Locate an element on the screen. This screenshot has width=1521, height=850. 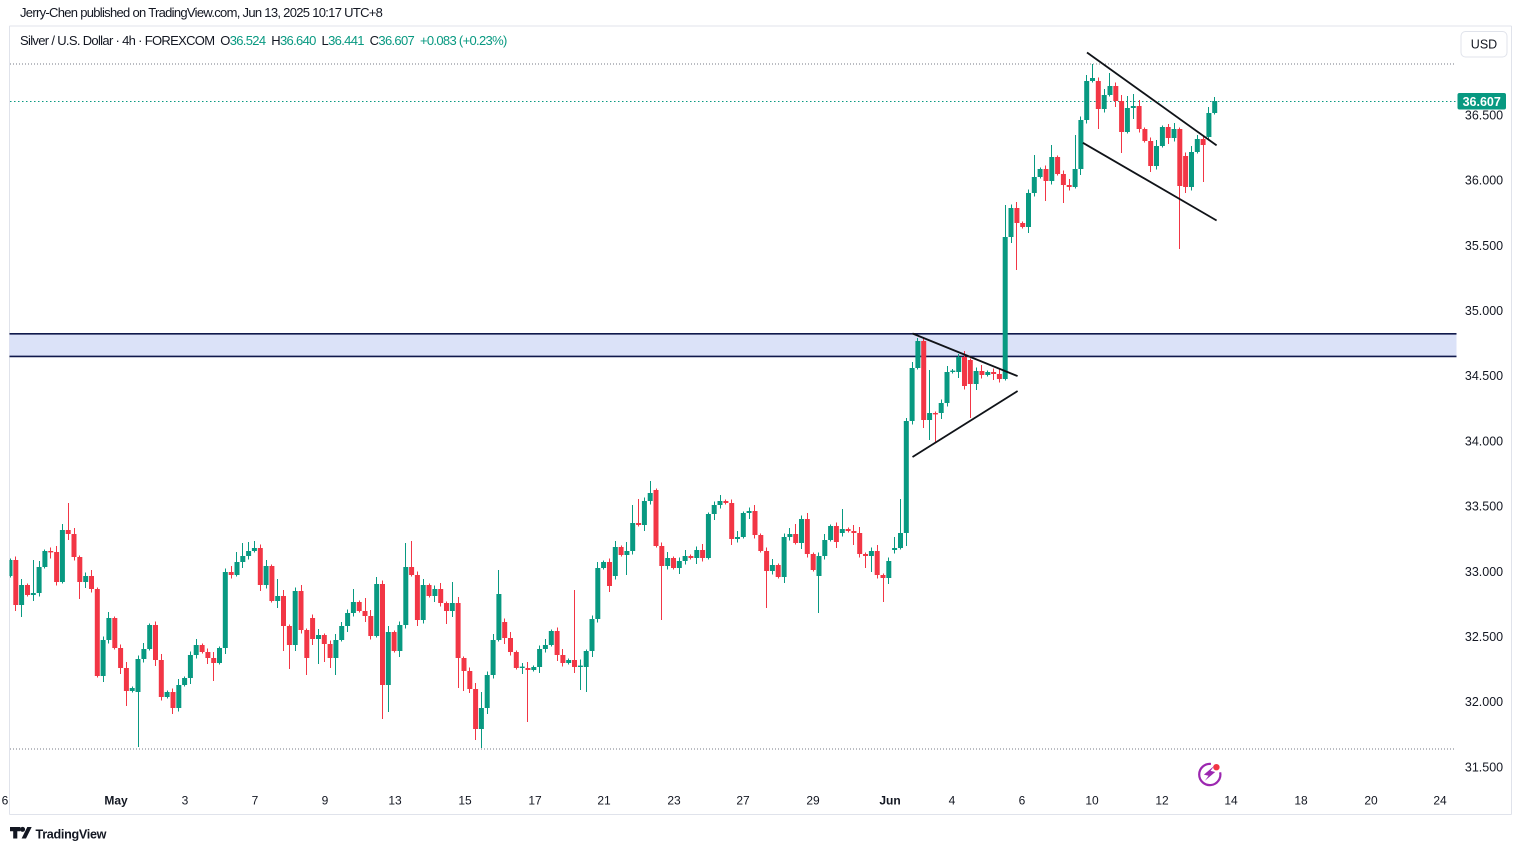
svg-text: 12 is located at coordinates (1162, 801).